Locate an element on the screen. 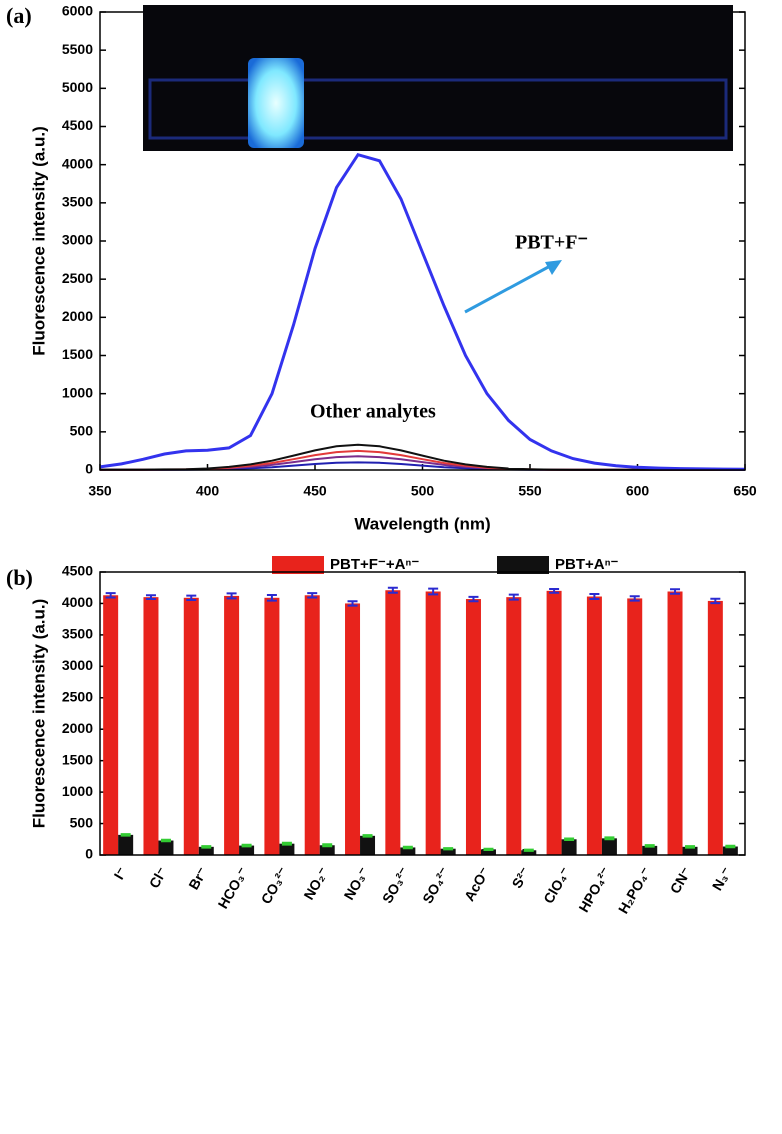 Image resolution: width=782 pixels, height=1134 pixels. x-tick-label: 600 is located at coordinates (638, 491).